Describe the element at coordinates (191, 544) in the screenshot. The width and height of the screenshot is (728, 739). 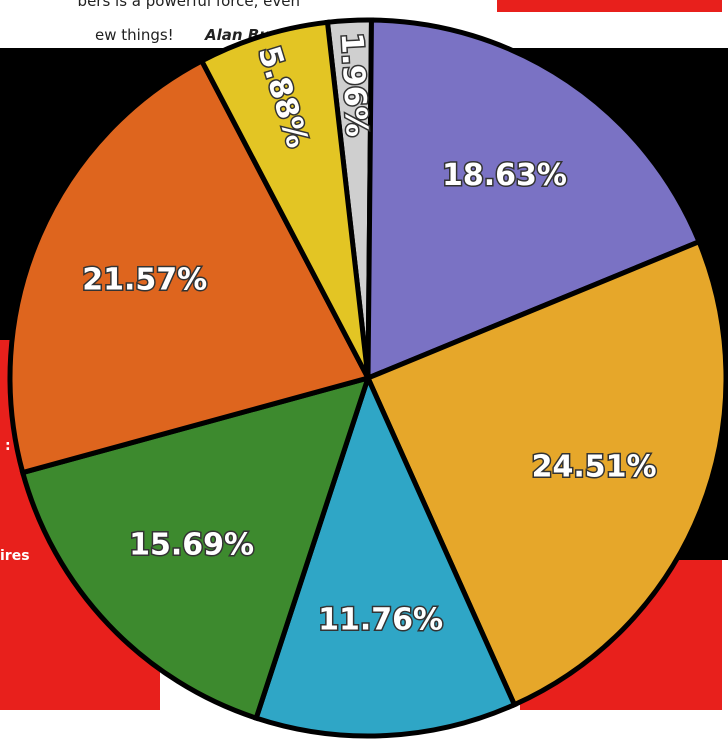
I see `slice-label: 15.69%` at that location.